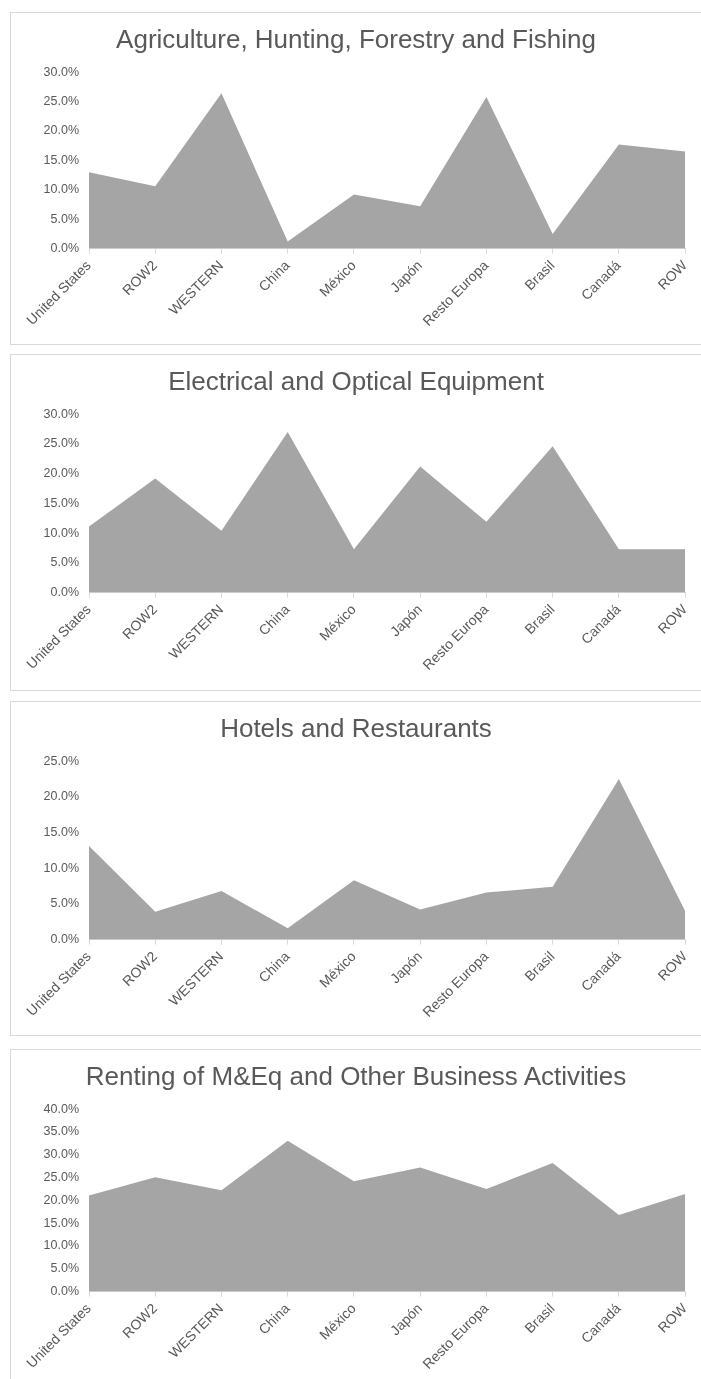 The width and height of the screenshot is (701, 1379). Describe the element at coordinates (61, 1108) in the screenshot. I see `y-tick-label: 40.0%` at that location.